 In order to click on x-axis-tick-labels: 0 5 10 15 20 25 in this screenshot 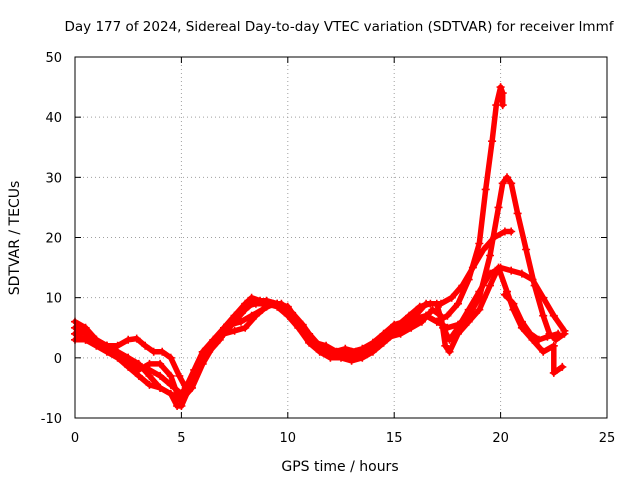, I will do `click(343, 438)`.